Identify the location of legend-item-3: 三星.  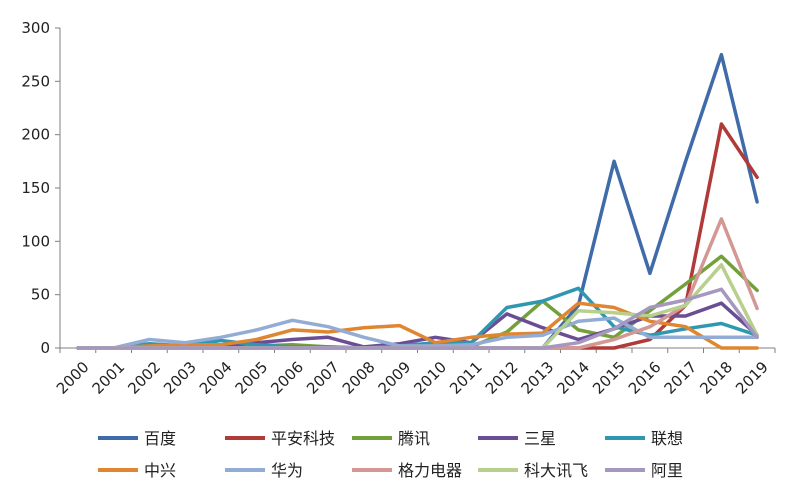
(517, 438).